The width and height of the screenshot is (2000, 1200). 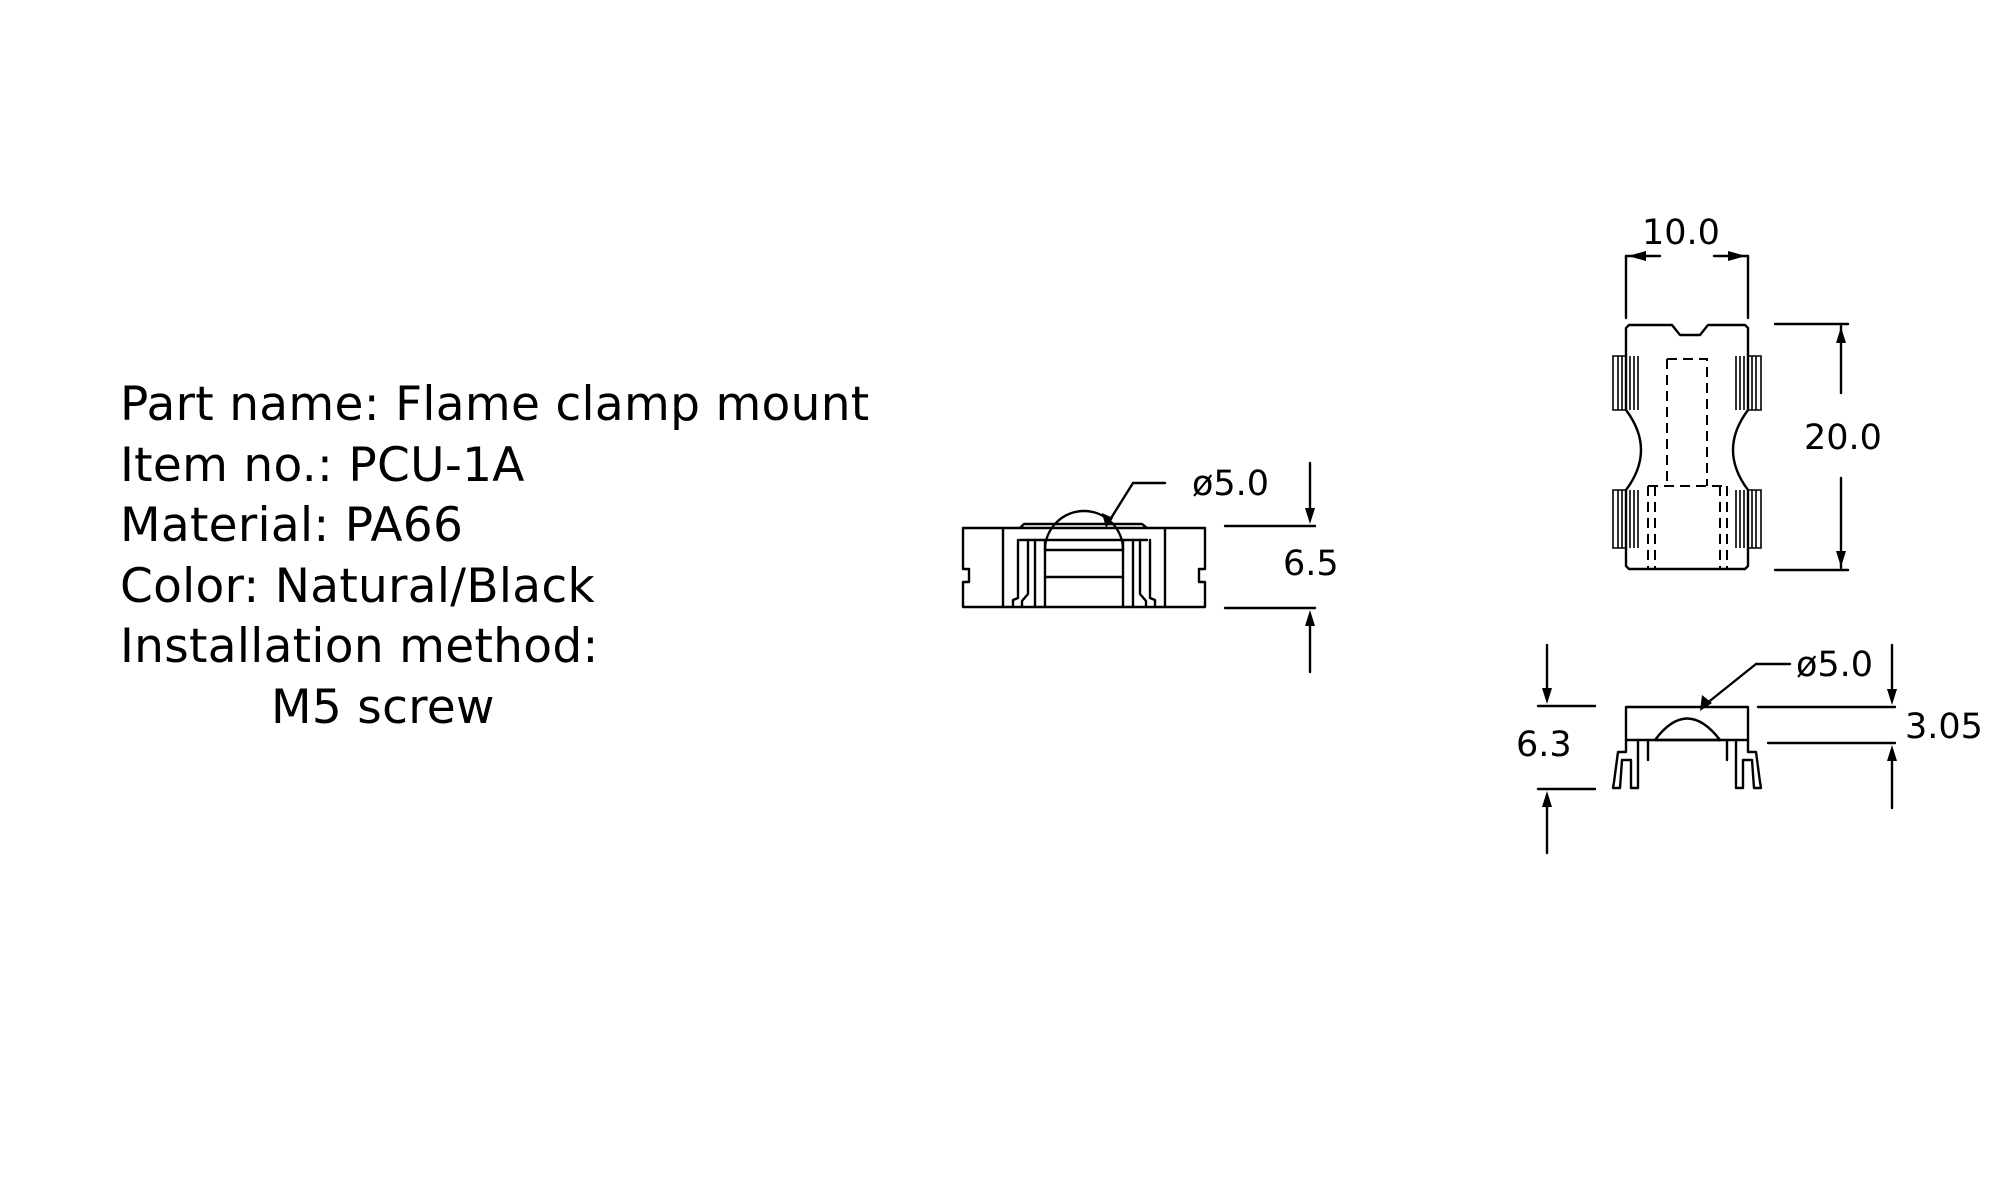 What do you see at coordinates (322, 465) in the screenshot?
I see `item-number: Item no.: PCU-1A` at bounding box center [322, 465].